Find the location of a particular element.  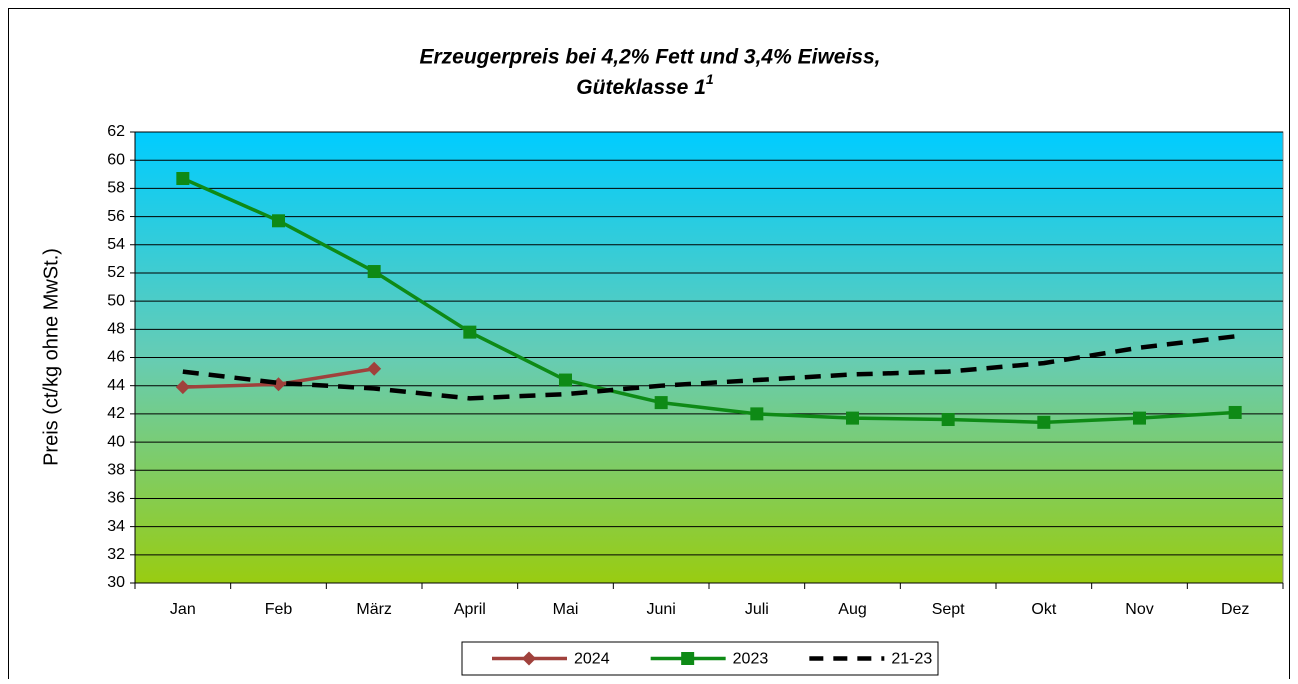

x-tick-label: April is located at coordinates (470, 609).